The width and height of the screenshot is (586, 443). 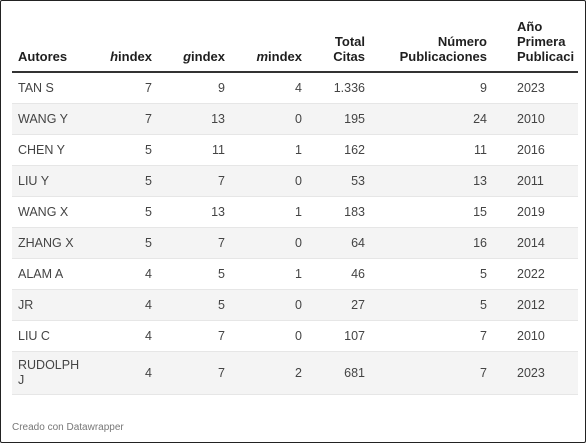 What do you see at coordinates (532, 212) in the screenshot?
I see `cell-anio: 2019` at bounding box center [532, 212].